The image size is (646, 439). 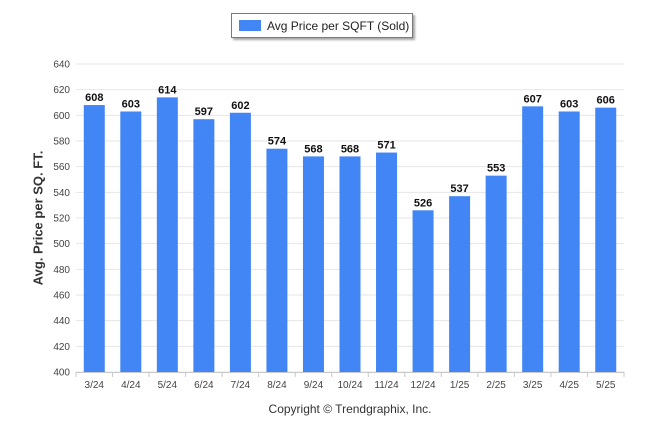 I want to click on x-tick-label: 5/24, so click(x=168, y=385).